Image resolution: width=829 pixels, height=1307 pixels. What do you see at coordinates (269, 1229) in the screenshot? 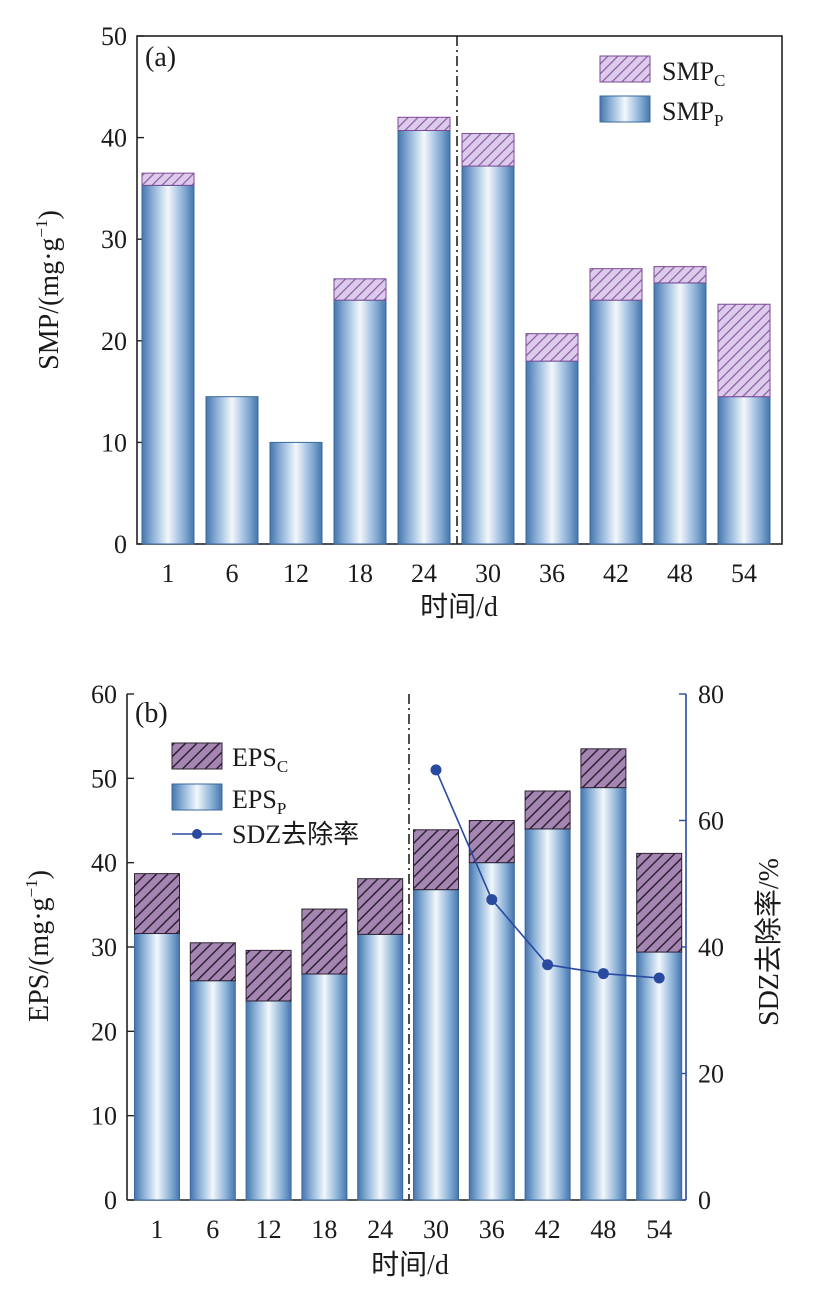
I see `x-tick-label: 12` at bounding box center [269, 1229].